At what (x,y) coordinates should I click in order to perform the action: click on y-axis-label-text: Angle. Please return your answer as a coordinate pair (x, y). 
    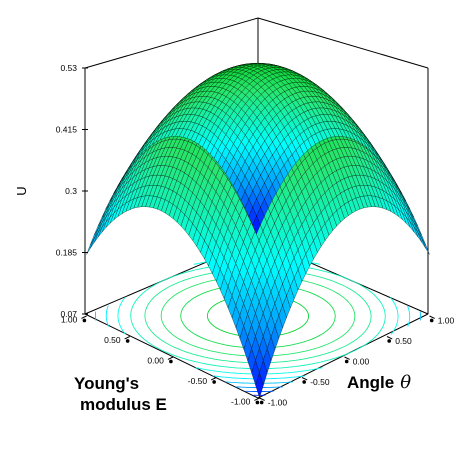
    Looking at the image, I should click on (370, 382).